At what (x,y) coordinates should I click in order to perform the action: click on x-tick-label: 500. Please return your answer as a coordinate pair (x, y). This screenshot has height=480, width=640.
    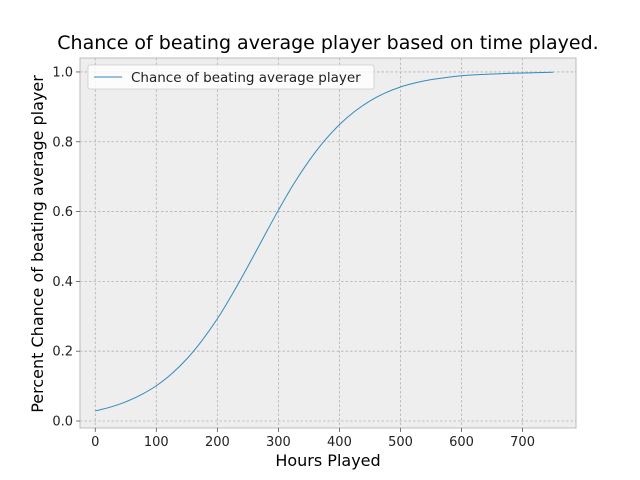
    Looking at the image, I should click on (400, 442).